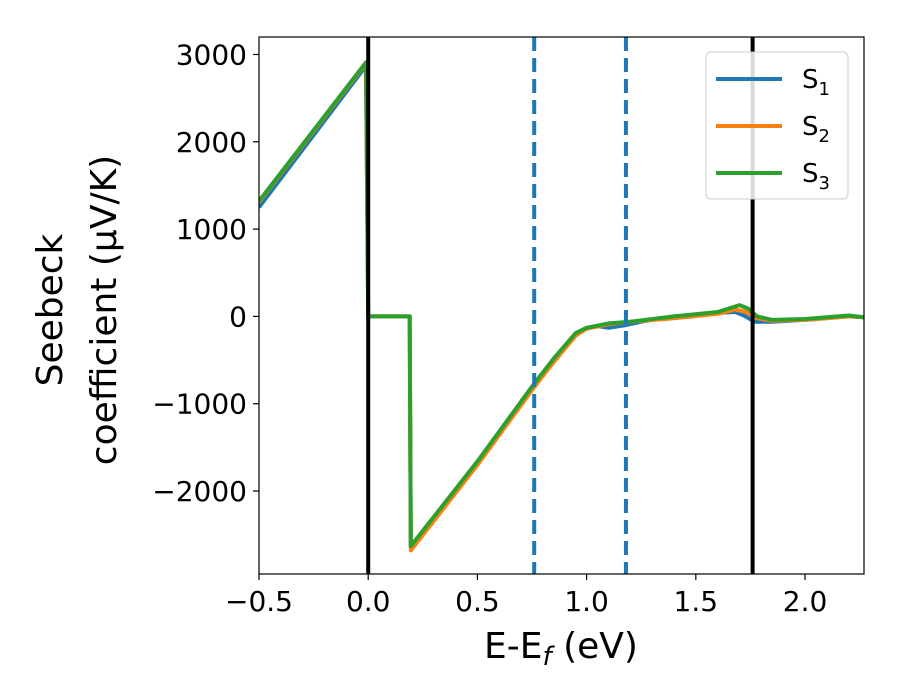  What do you see at coordinates (526, 596) in the screenshot?
I see `x-axis-ticks: −0.5 0.0 0.5 1.0 1.5 2.0` at bounding box center [526, 596].